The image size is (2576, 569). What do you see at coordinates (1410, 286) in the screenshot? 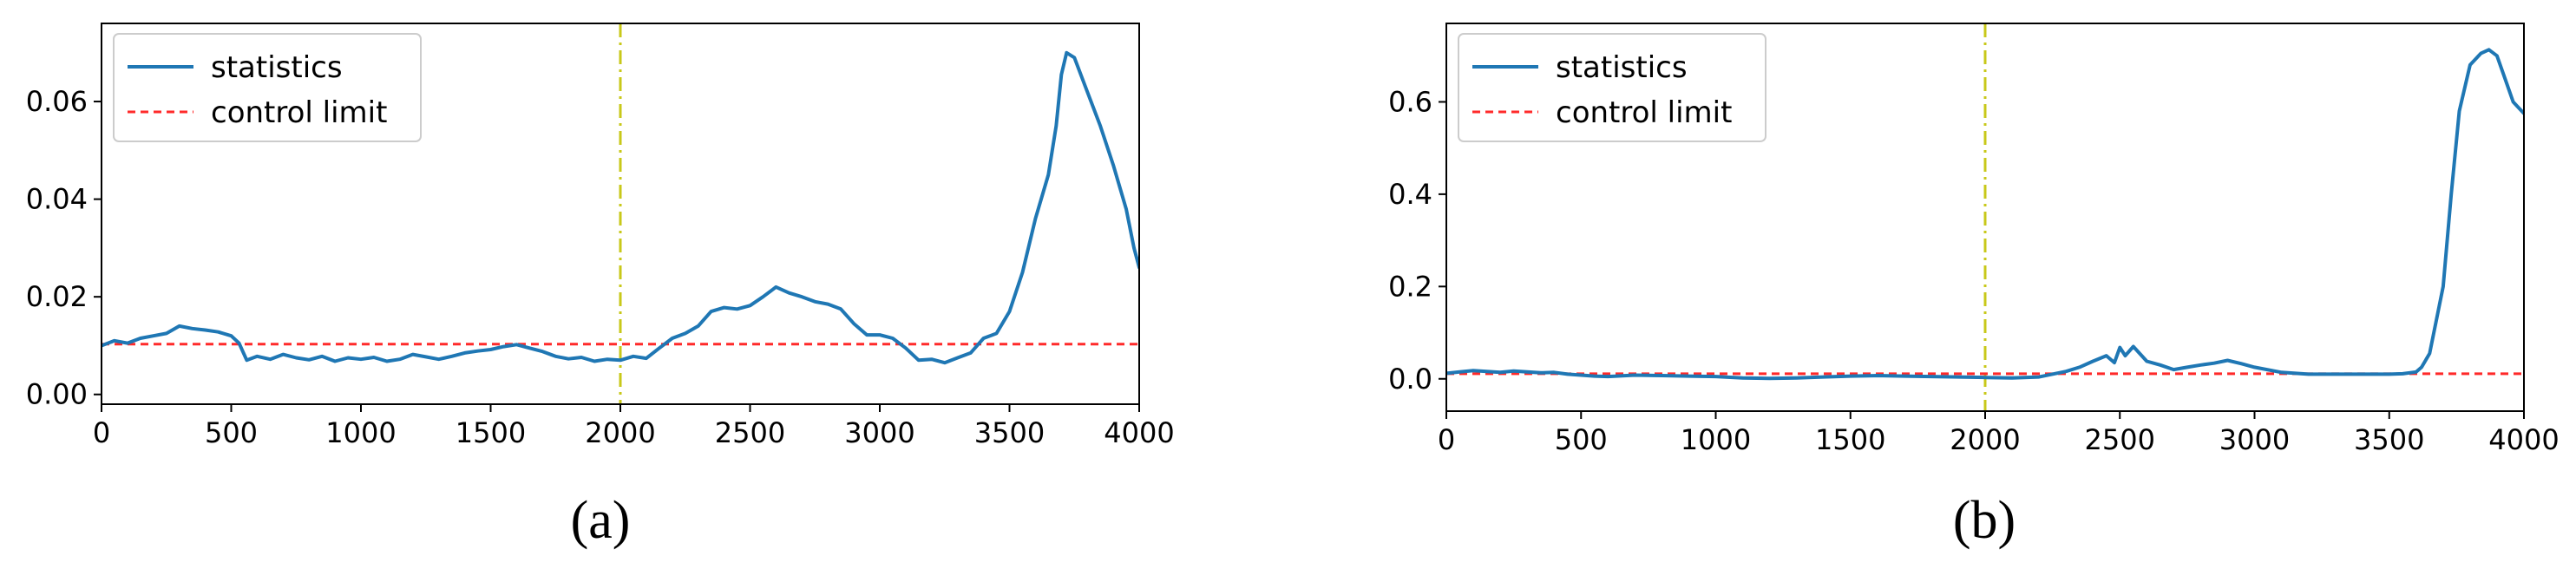
I see `y-tick-label: 0.2` at bounding box center [1410, 286].